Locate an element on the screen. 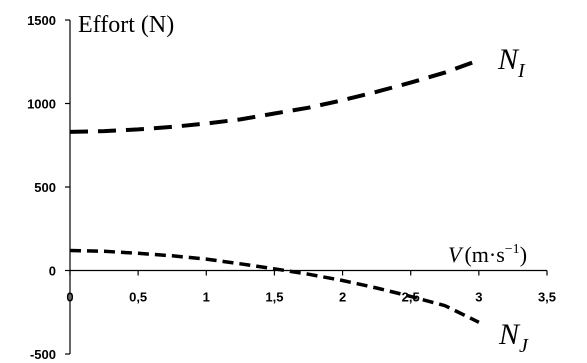 This screenshot has width=587, height=363. series-line-ni is located at coordinates (274, 96).